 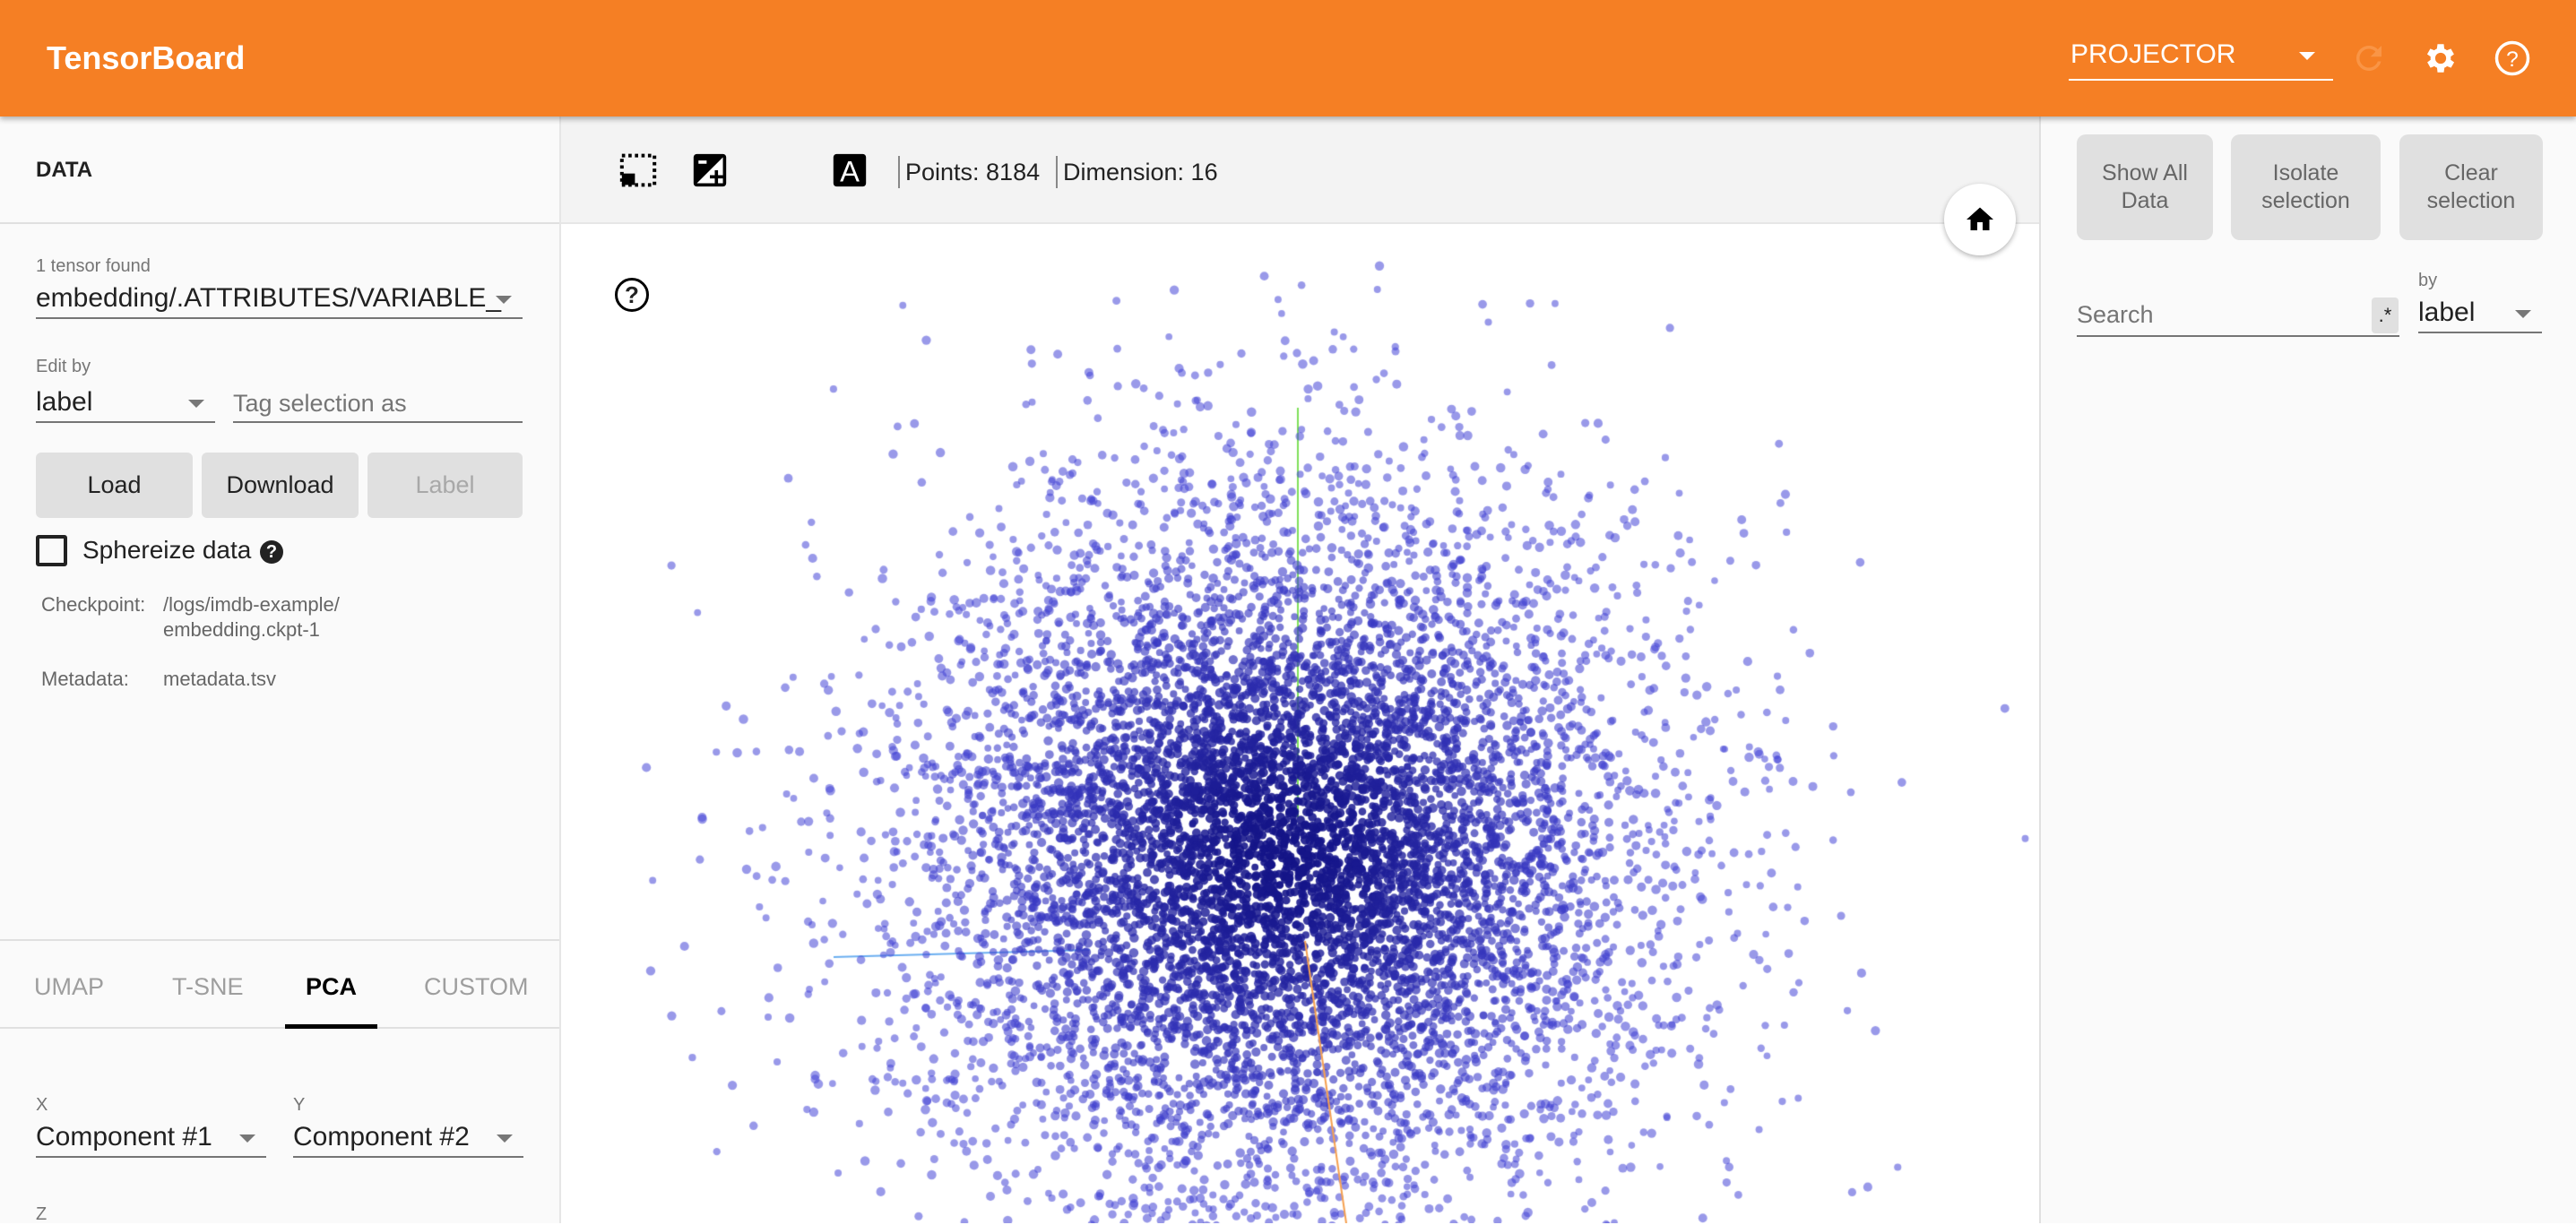 I want to click on tensor-select-value: embedding/.ATTRIBUTES/VARIABLE_, so click(x=269, y=298).